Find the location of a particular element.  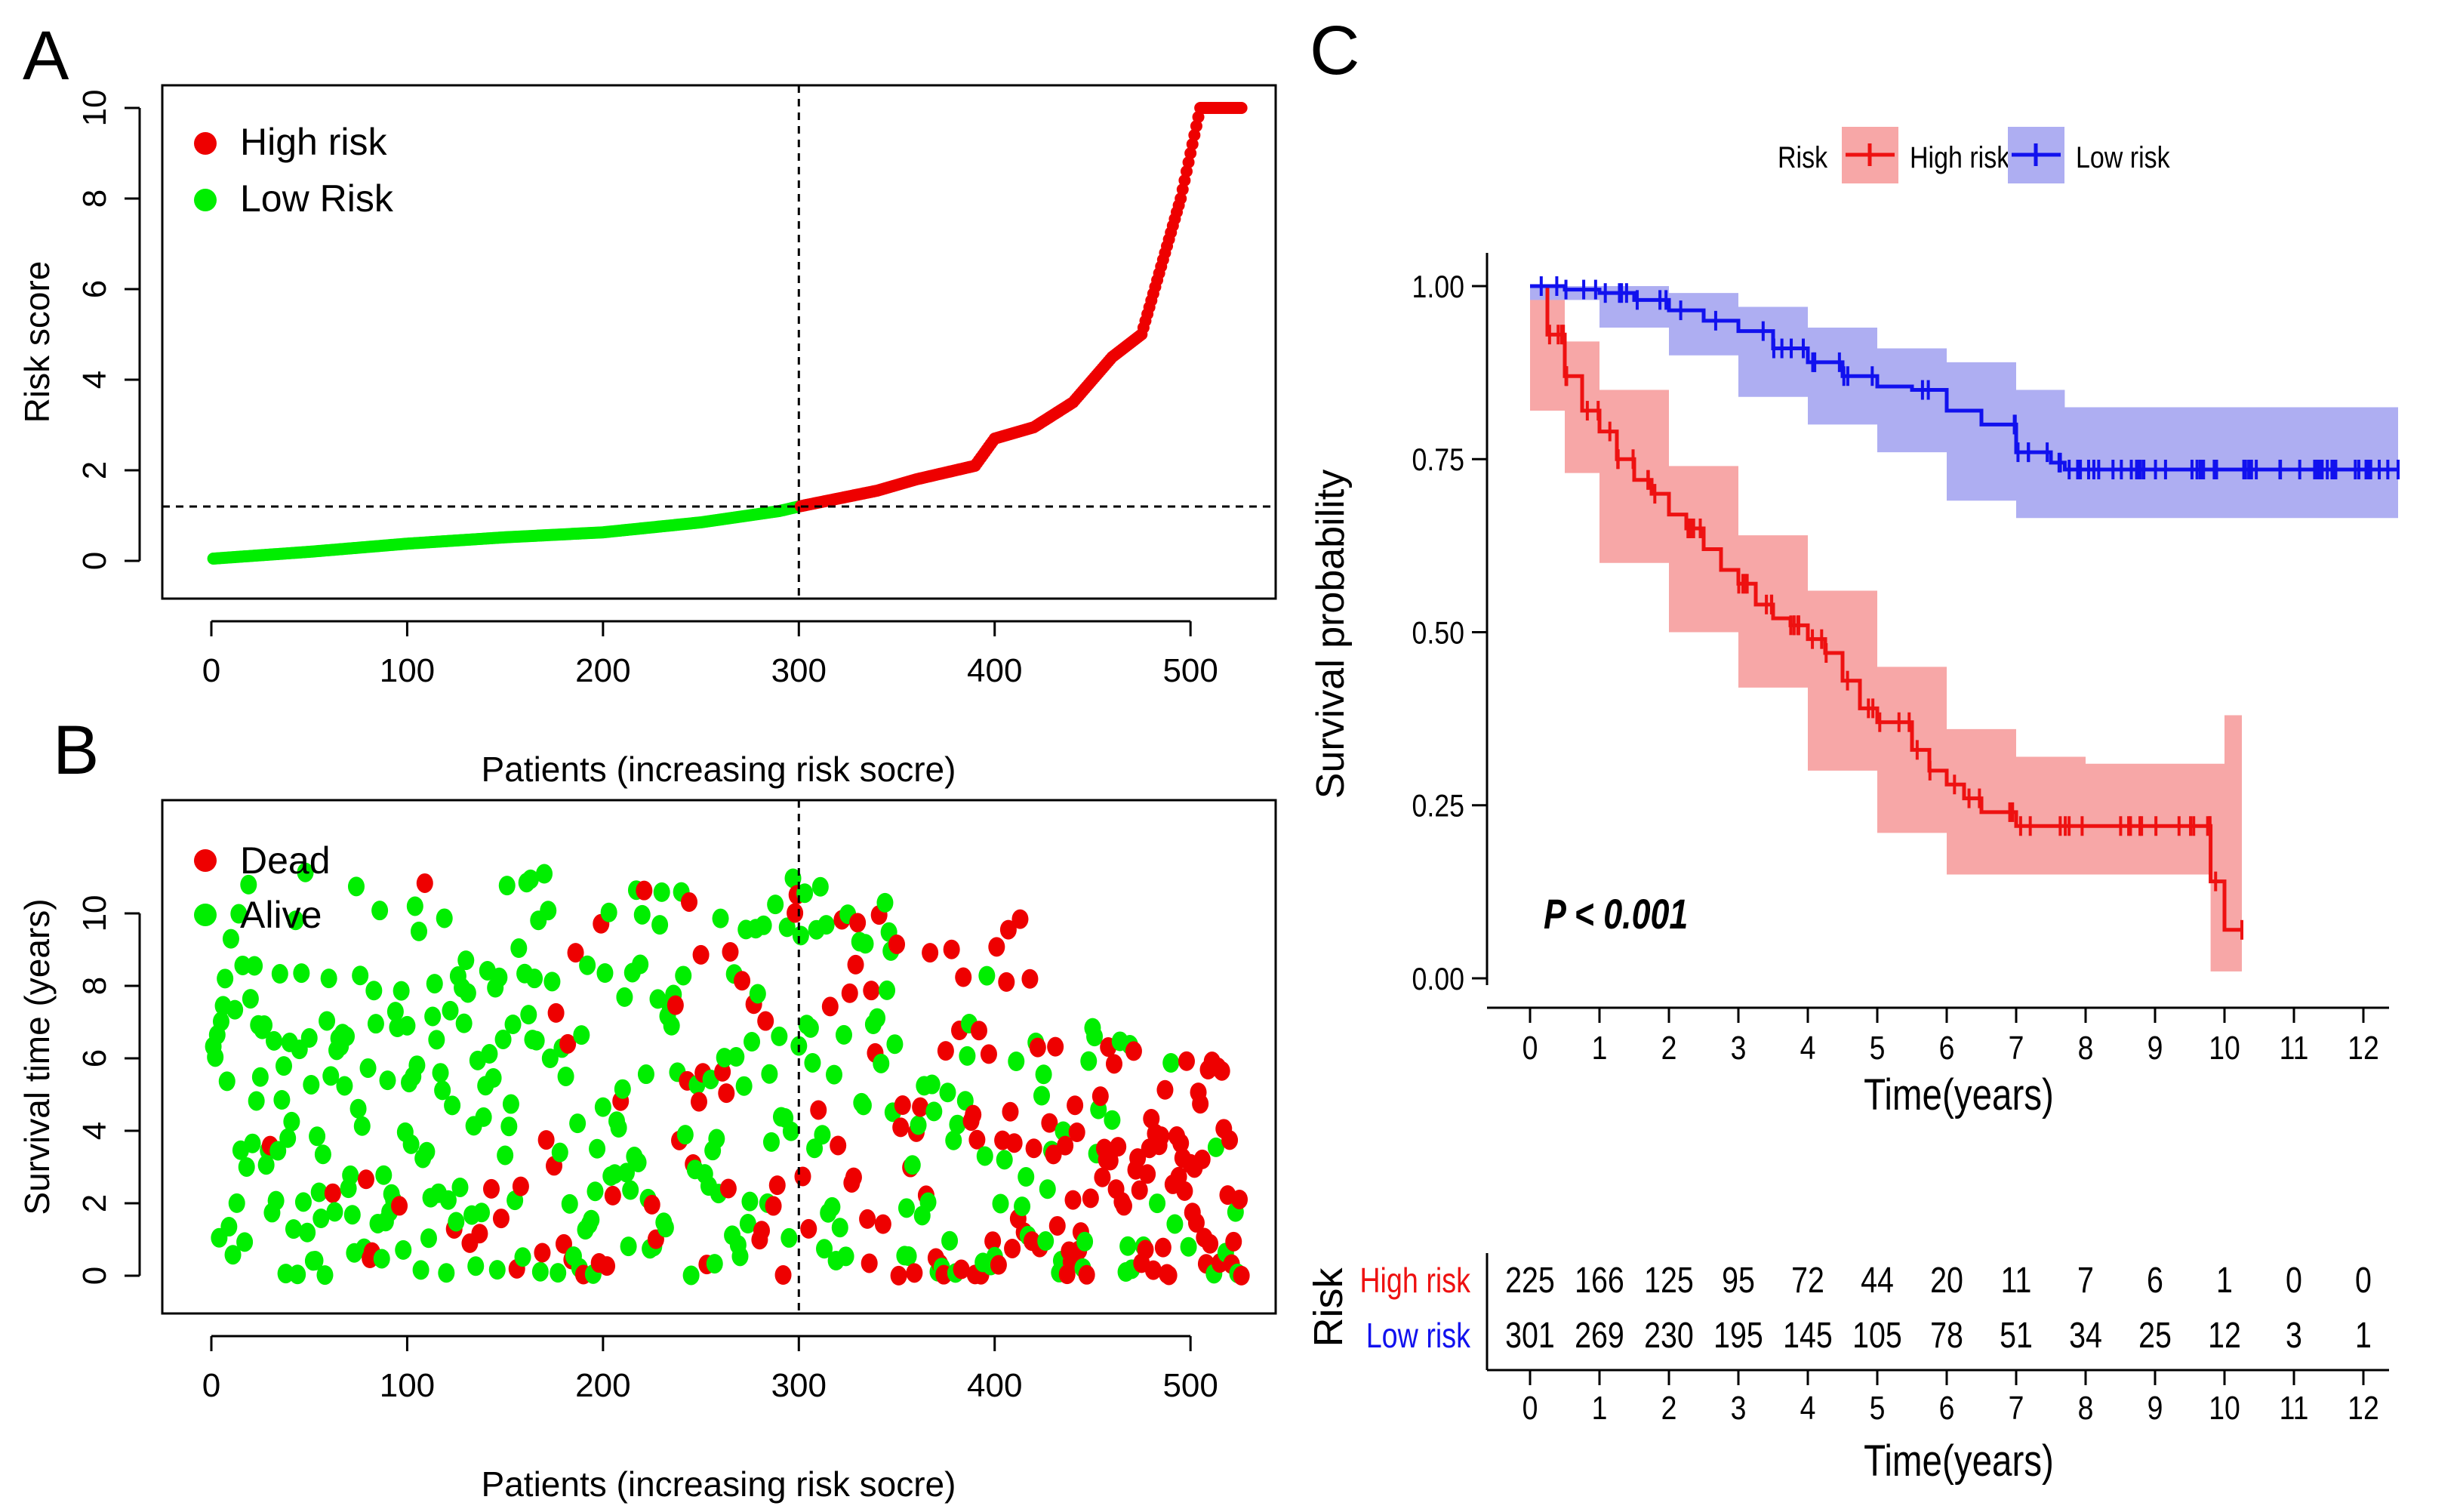

survival-curve-high-risk is located at coordinates (1886, 608).